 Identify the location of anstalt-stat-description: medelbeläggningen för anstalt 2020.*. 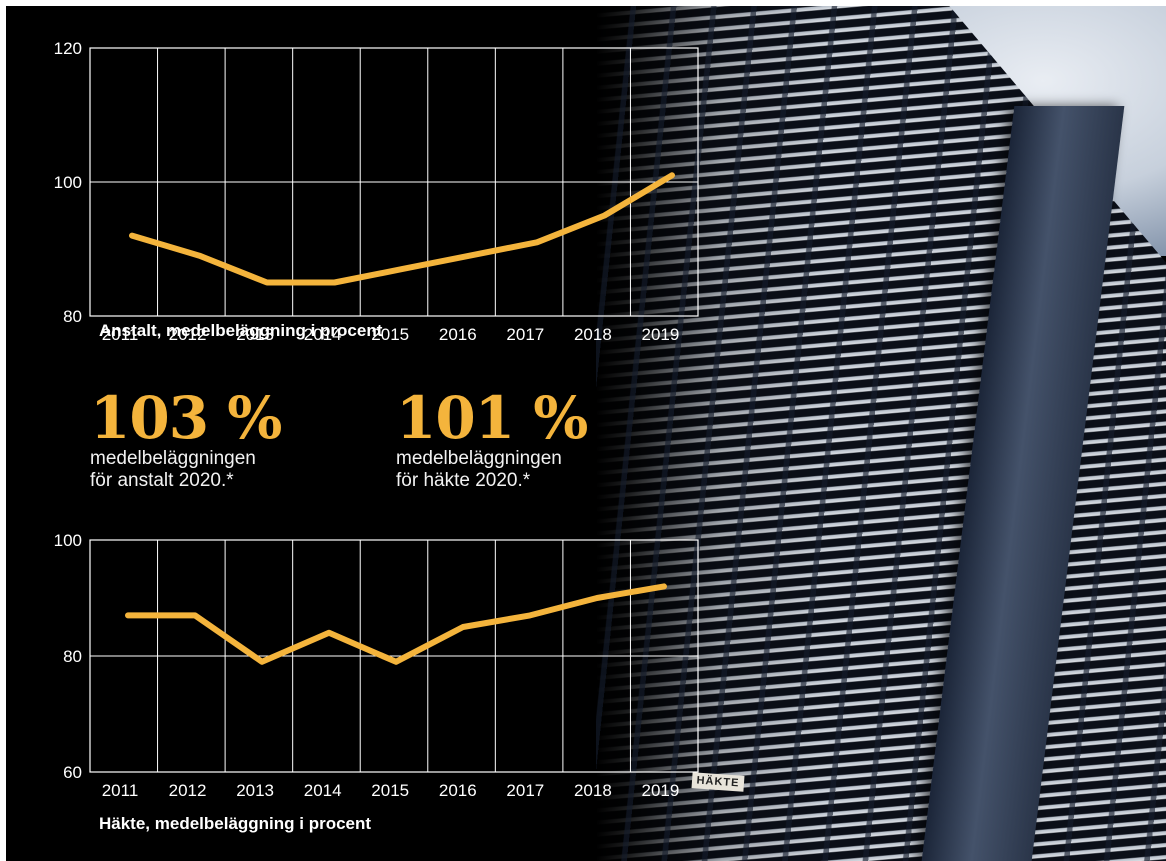
(173, 469).